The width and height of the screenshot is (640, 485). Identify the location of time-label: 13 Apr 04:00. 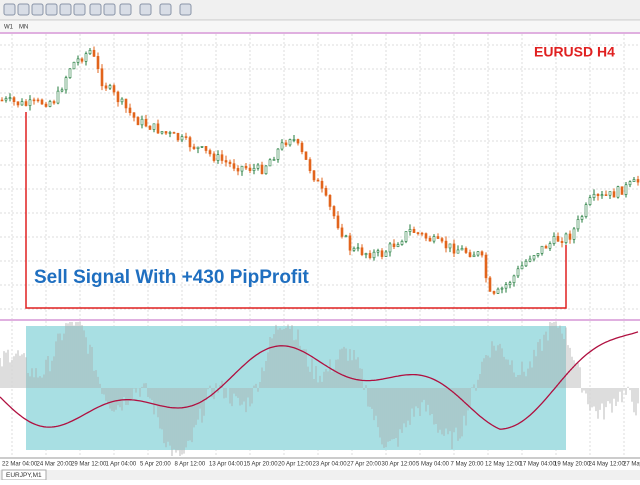
(226, 465).